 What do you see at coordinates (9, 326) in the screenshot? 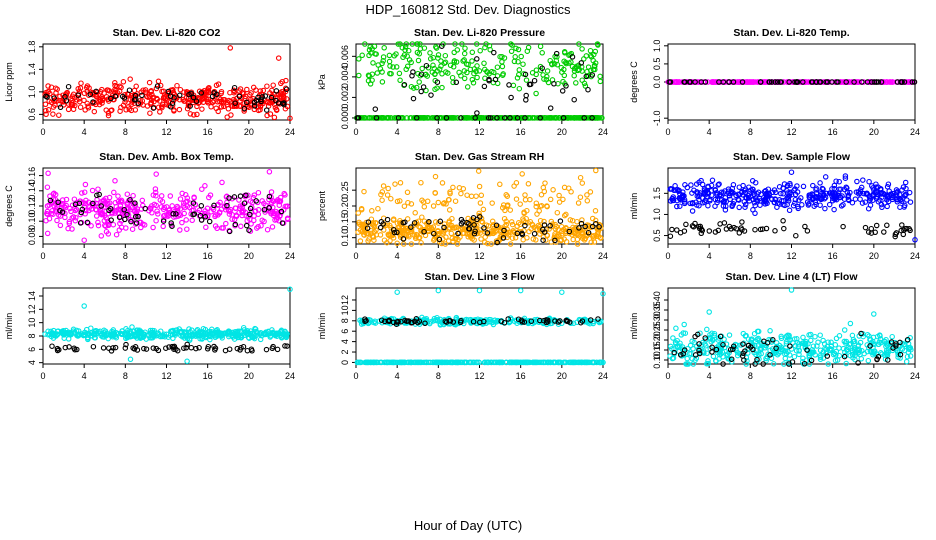
I see `y-axis-label: ml/min` at bounding box center [9, 326].